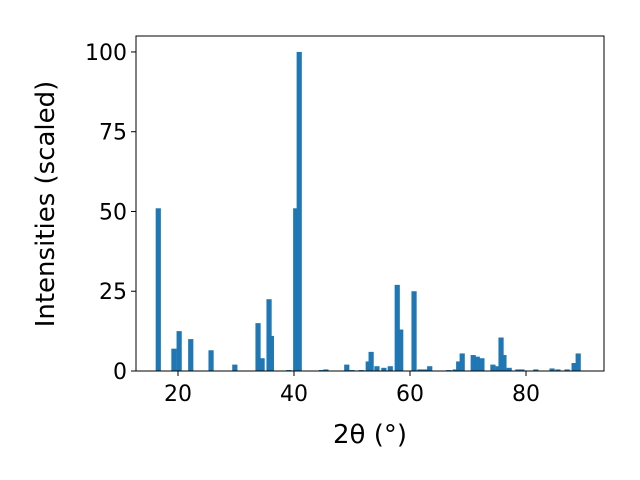 This screenshot has width=640, height=480. Describe the element at coordinates (120, 372) in the screenshot. I see `y-tick-label: 0` at that location.